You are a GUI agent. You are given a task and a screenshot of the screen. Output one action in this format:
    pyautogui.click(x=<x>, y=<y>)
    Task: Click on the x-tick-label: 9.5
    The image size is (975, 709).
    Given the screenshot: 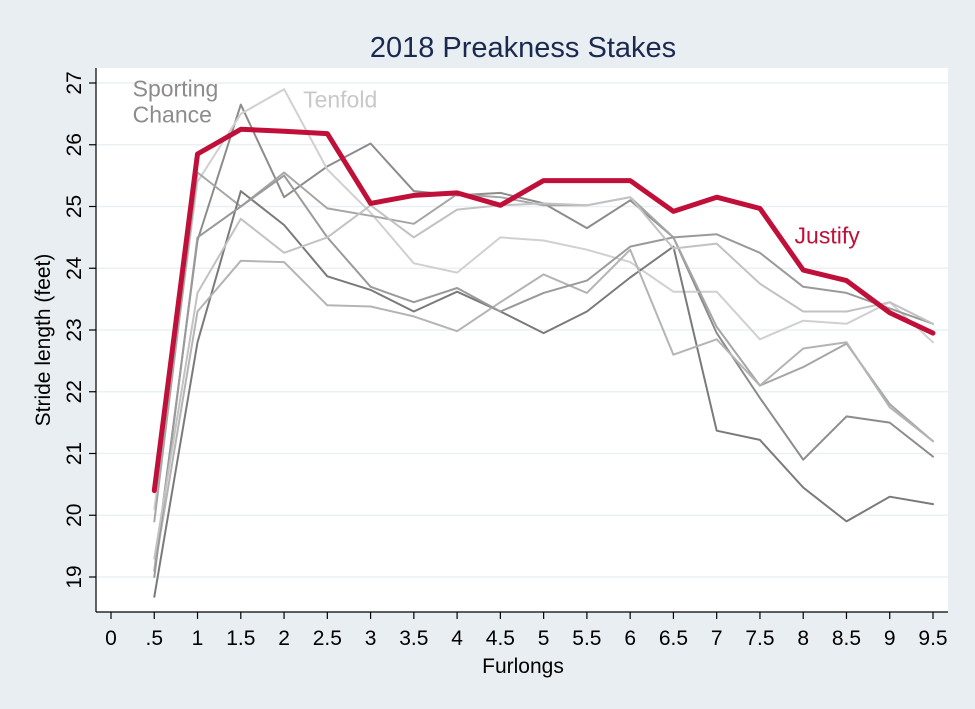 What is the action you would take?
    pyautogui.click(x=932, y=638)
    